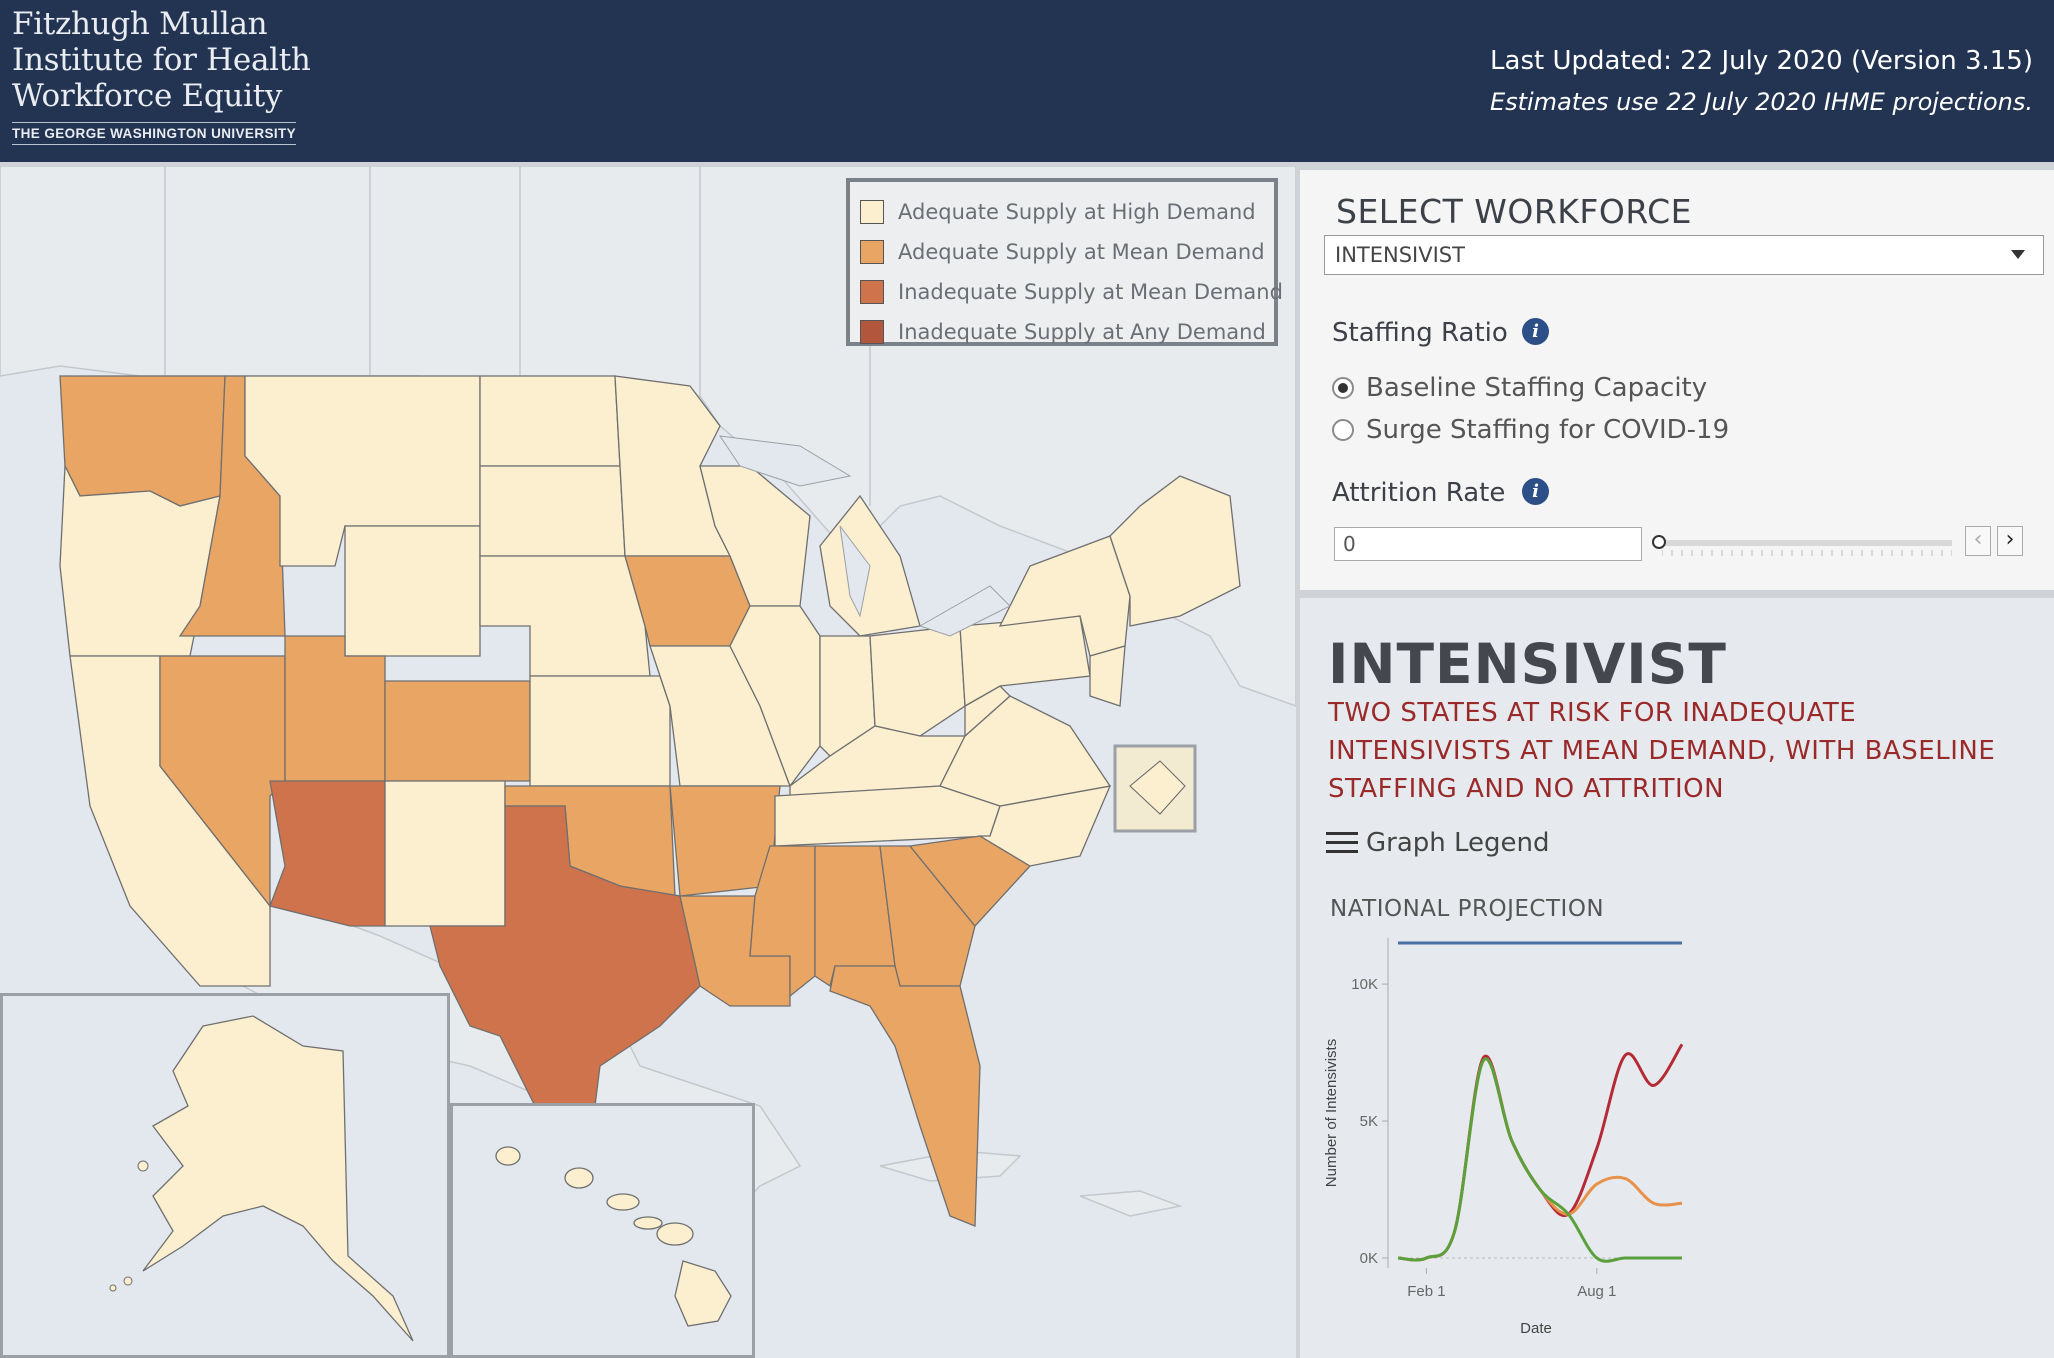  Describe the element at coordinates (278, 1178) in the screenshot. I see `state-ak` at that location.